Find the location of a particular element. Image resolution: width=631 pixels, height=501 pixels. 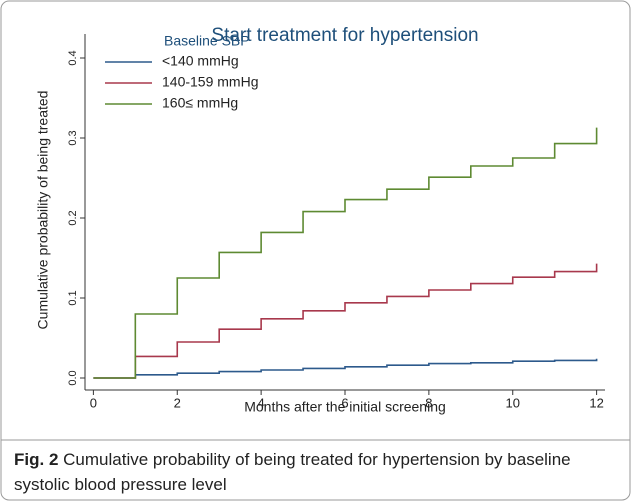

legend-label: 140-159 mmHg is located at coordinates (210, 82).